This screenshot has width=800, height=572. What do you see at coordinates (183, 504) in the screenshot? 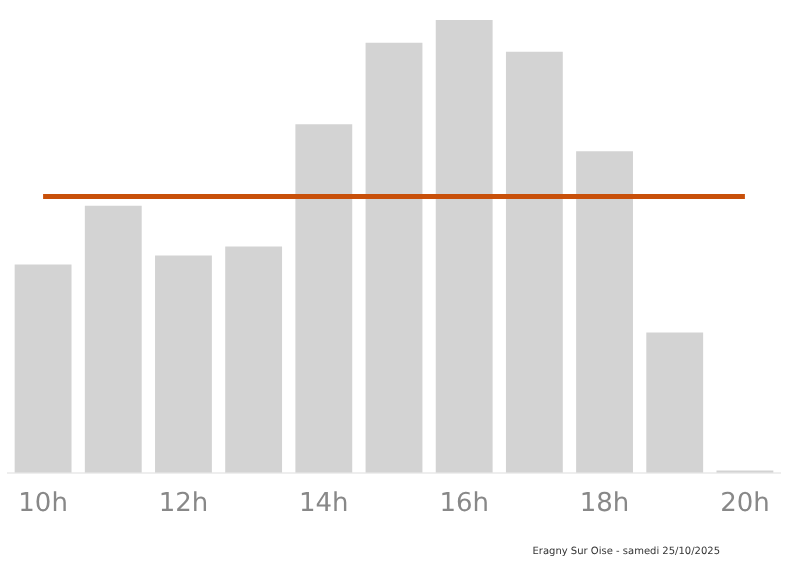
I see `x-tick-label: 12h` at bounding box center [183, 504].